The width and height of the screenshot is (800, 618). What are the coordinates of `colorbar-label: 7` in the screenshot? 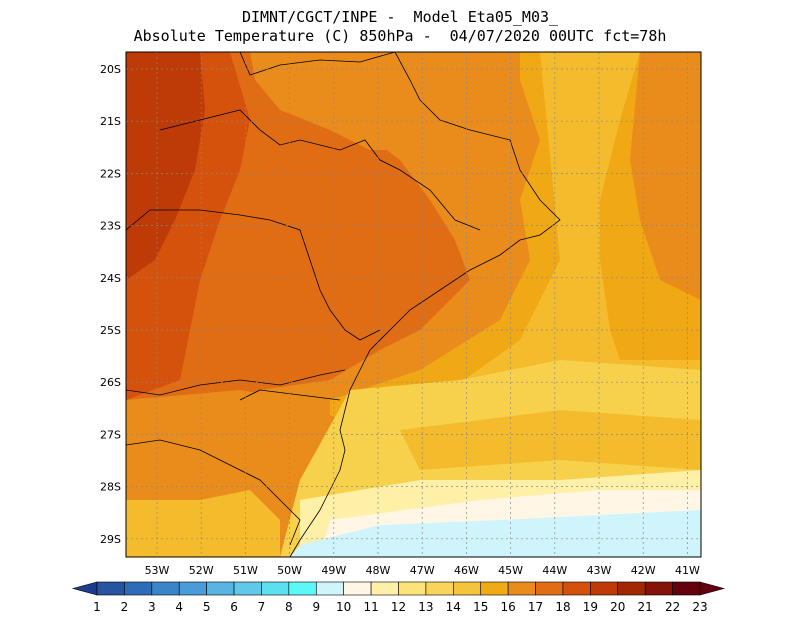 It's located at (262, 607).